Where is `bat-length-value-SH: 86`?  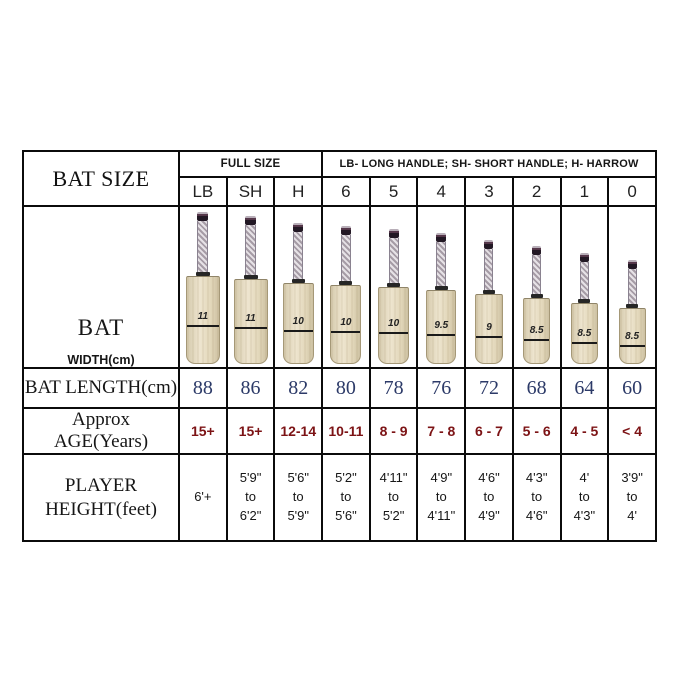 bat-length-value-SH: 86 is located at coordinates (250, 388).